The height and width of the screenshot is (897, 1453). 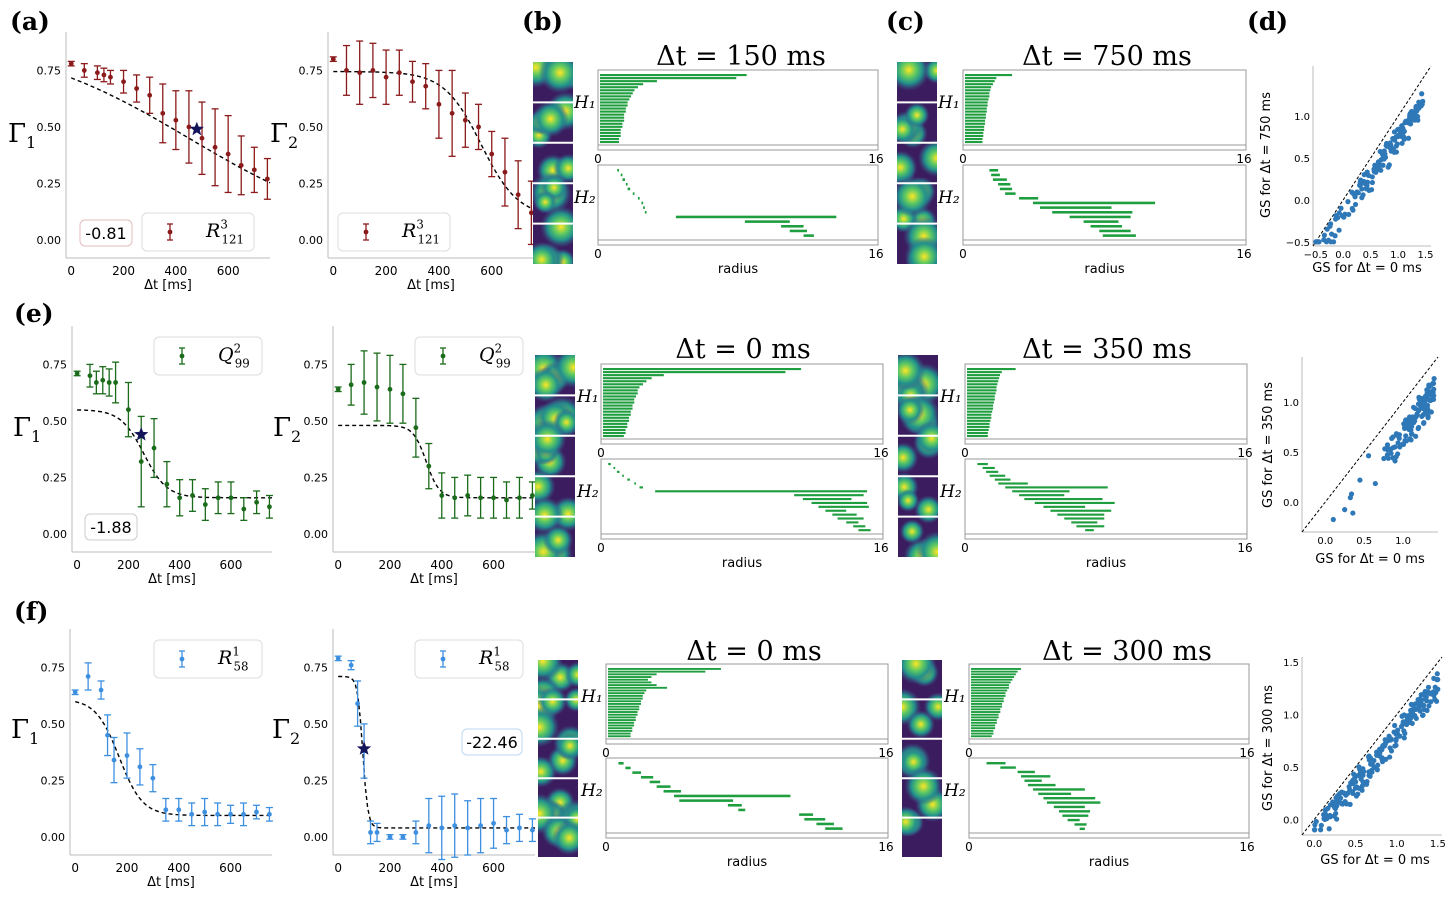 I want to click on image-tiles-c, so click(x=917, y=163).